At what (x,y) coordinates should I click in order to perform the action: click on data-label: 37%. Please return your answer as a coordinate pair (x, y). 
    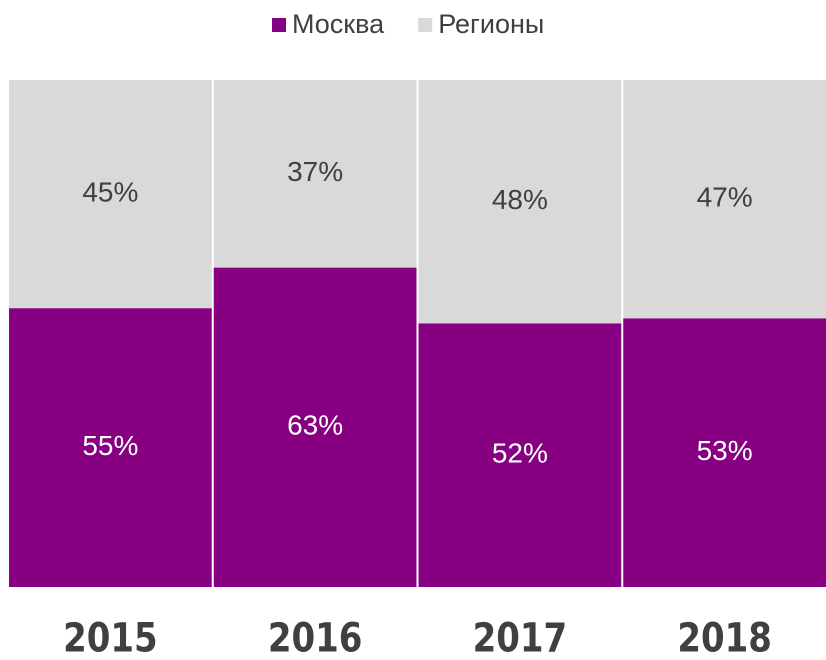
    Looking at the image, I should click on (315, 171).